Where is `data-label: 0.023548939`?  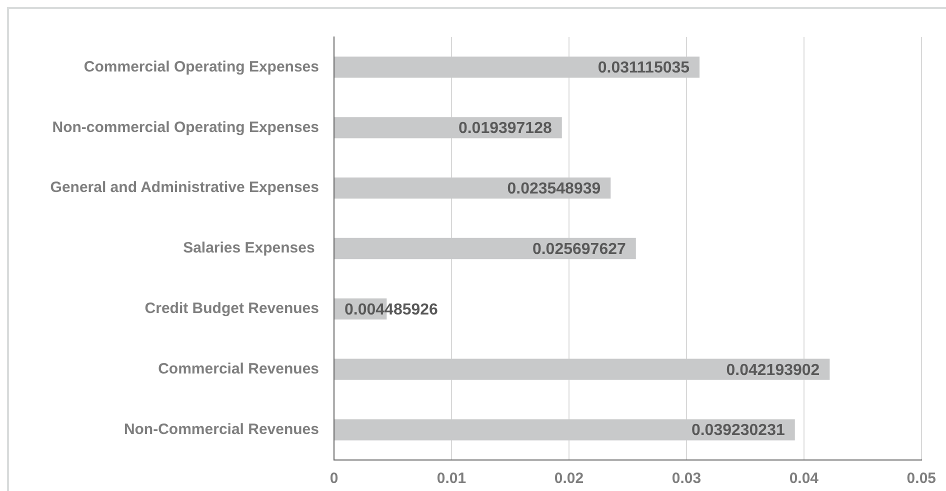 data-label: 0.023548939 is located at coordinates (554, 189).